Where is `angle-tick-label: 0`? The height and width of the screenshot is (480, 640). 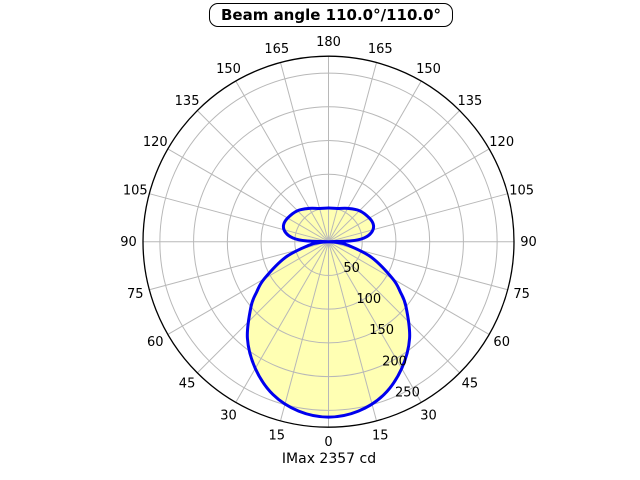
angle-tick-label: 0 is located at coordinates (328, 442).